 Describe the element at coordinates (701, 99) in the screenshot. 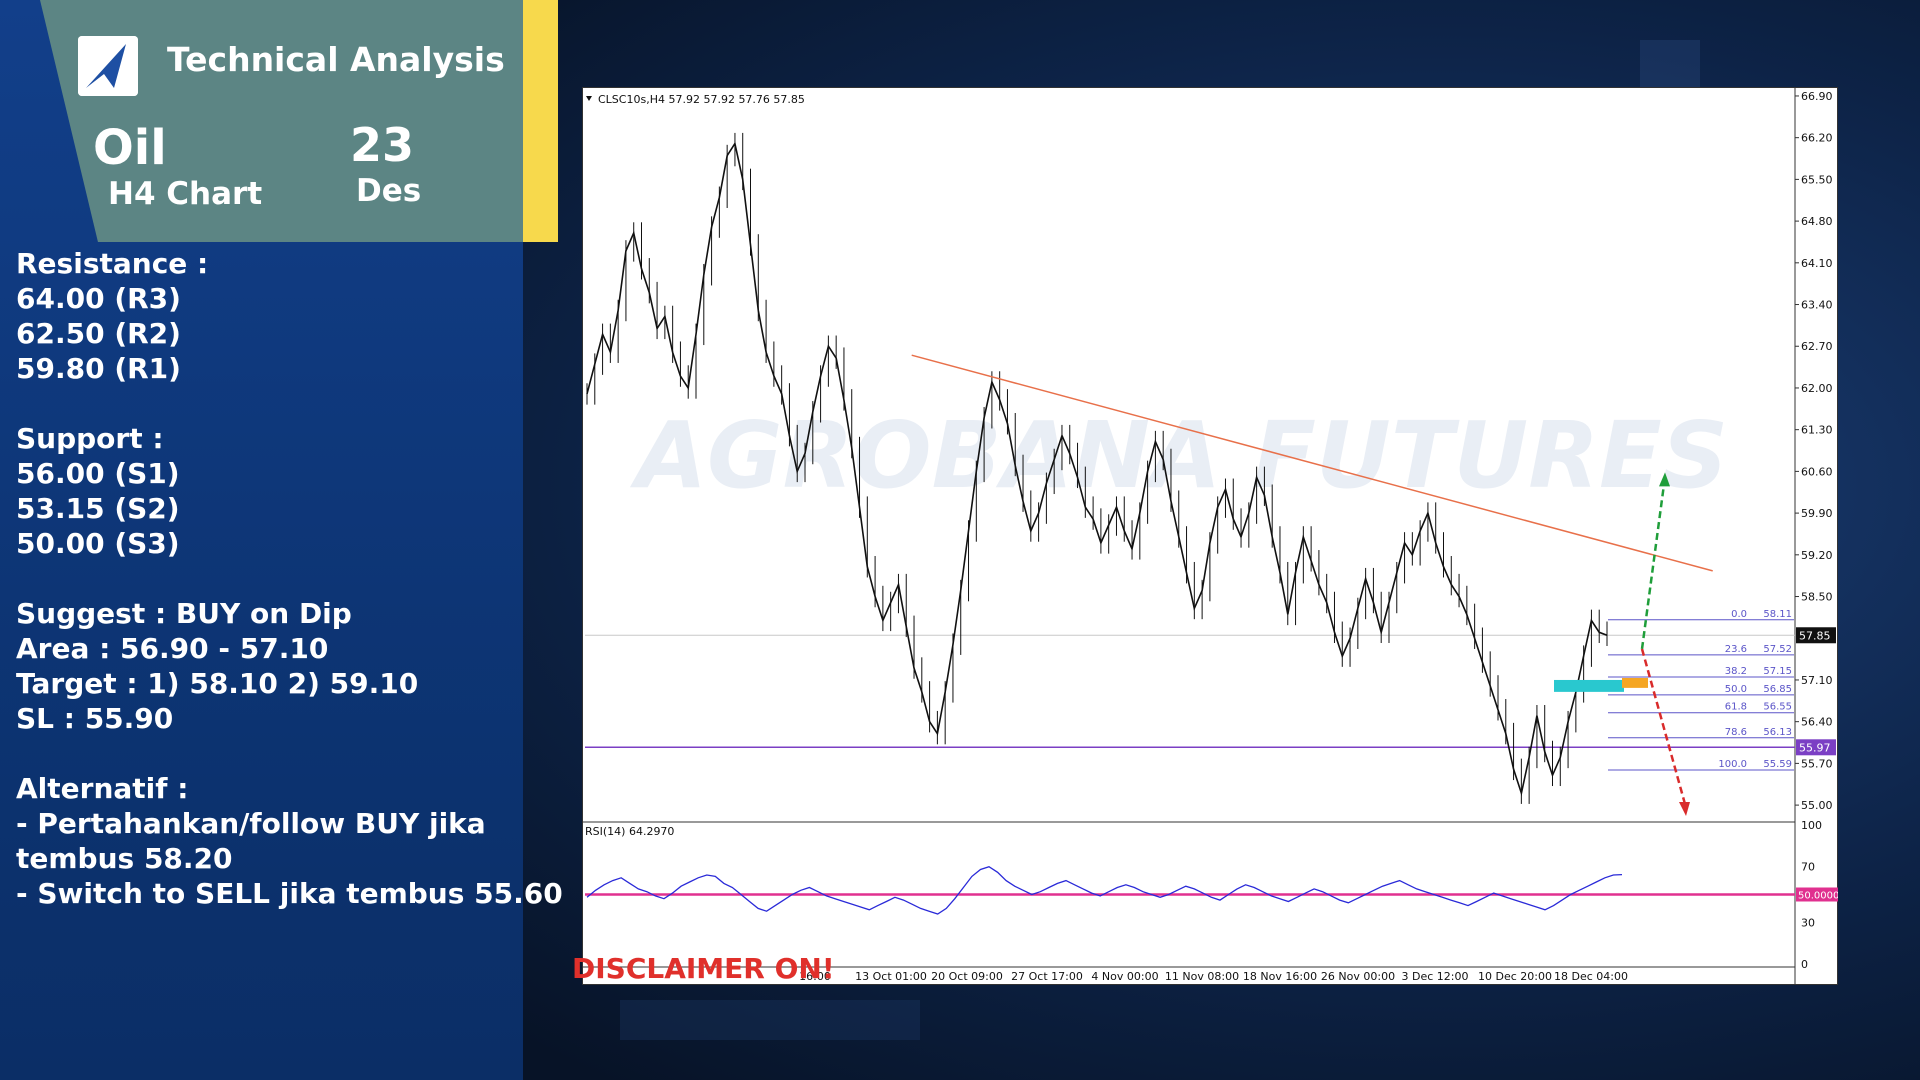

I see `chart-title: CLSC10s,H4 57.92 57.92 57.76 57.85` at that location.